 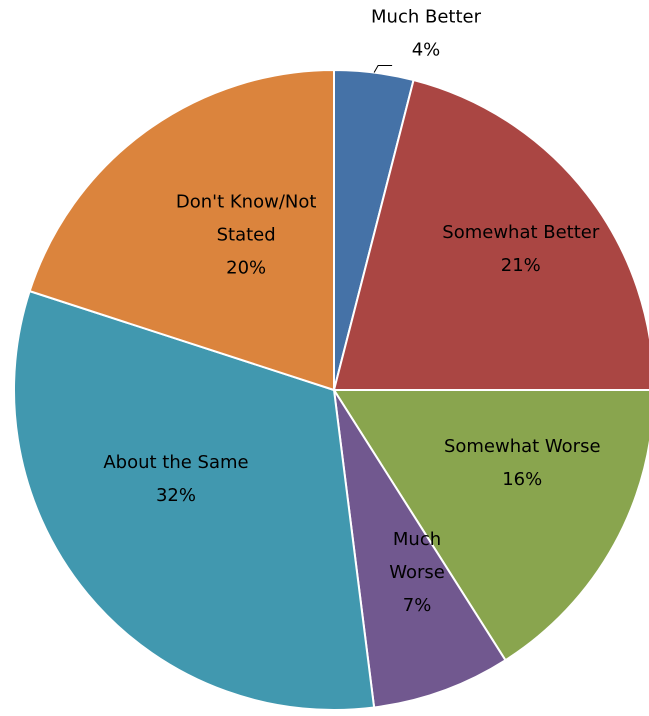 What do you see at coordinates (426, 50) in the screenshot?
I see `pie-value-label: 4%` at bounding box center [426, 50].